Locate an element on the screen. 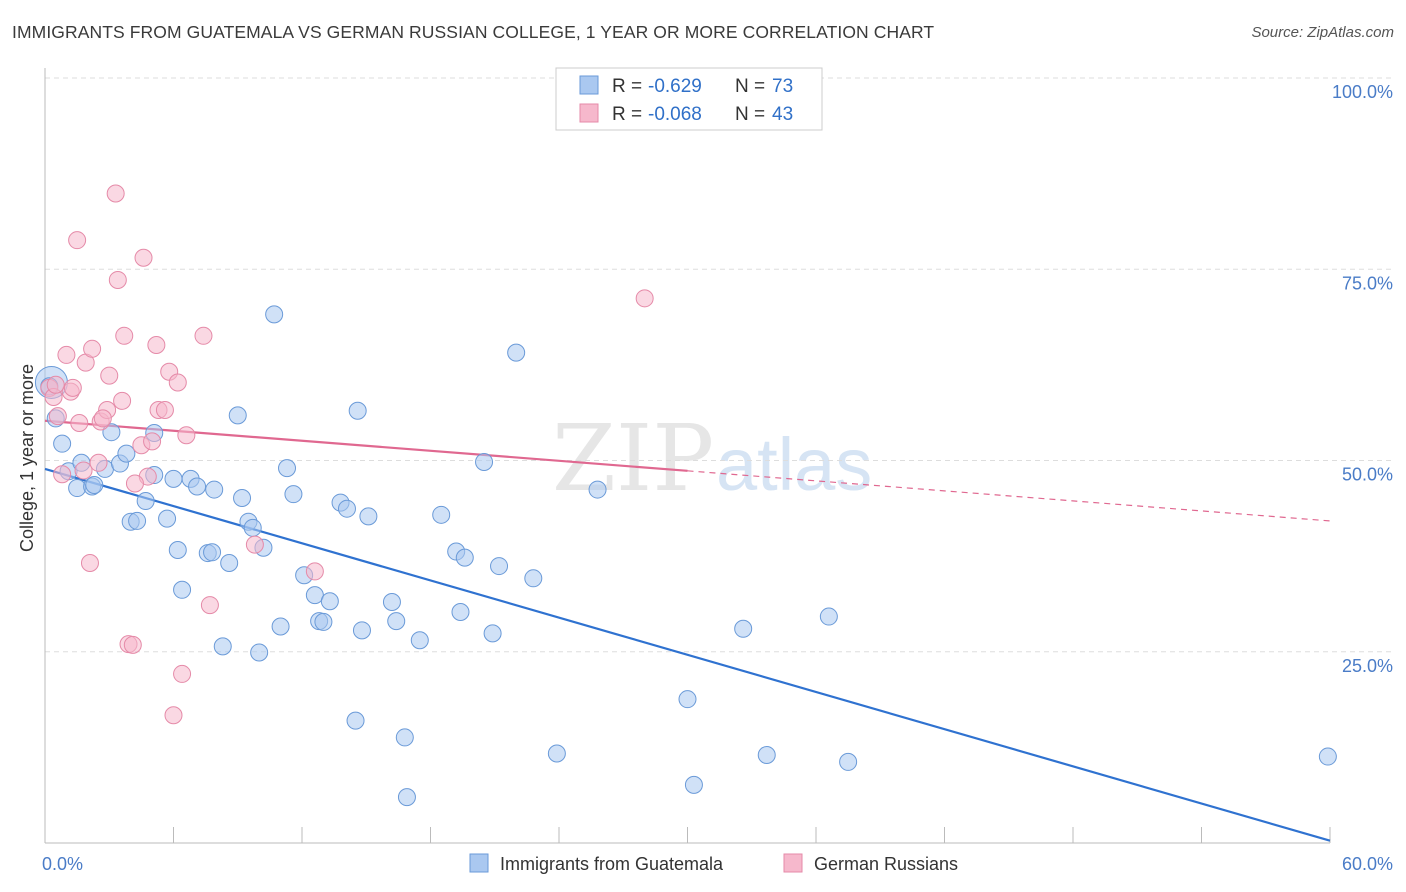 The width and height of the screenshot is (1406, 892). y-tick-label-0: 25.0% is located at coordinates (1367, 666).